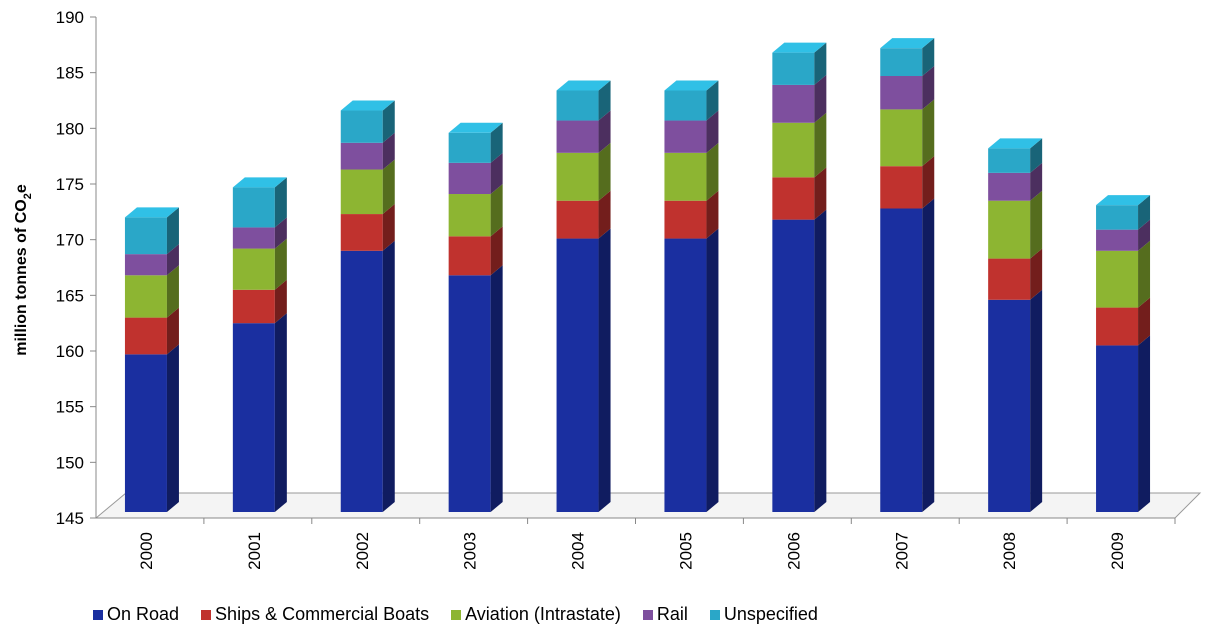 The width and height of the screenshot is (1212, 632). I want to click on legend-label: On Road, so click(143, 614).